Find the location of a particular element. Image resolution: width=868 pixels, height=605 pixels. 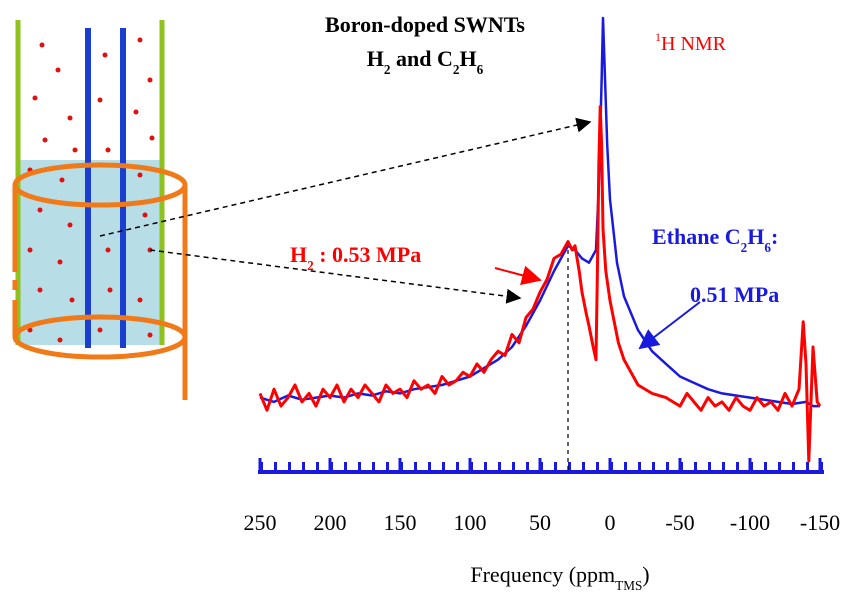

x-tick-label: -100 is located at coordinates (750, 522).